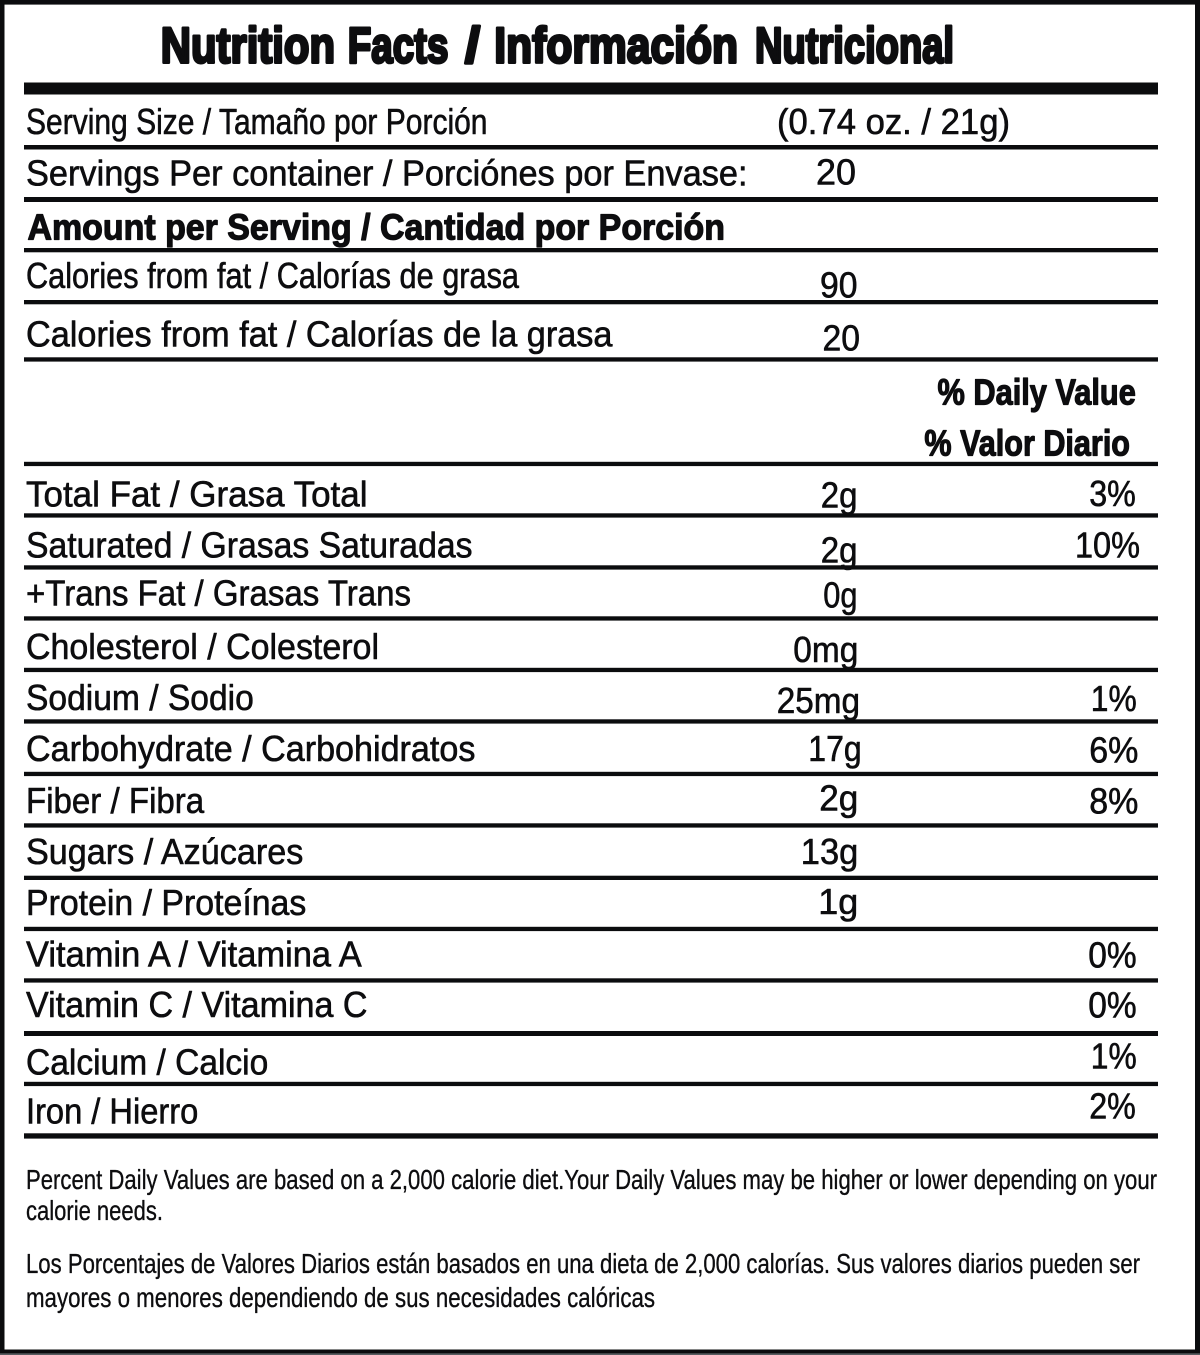 The width and height of the screenshot is (1200, 1355). Describe the element at coordinates (893, 121) in the screenshot. I see `svg-text: (0.74 oz. / 21g)` at that location.